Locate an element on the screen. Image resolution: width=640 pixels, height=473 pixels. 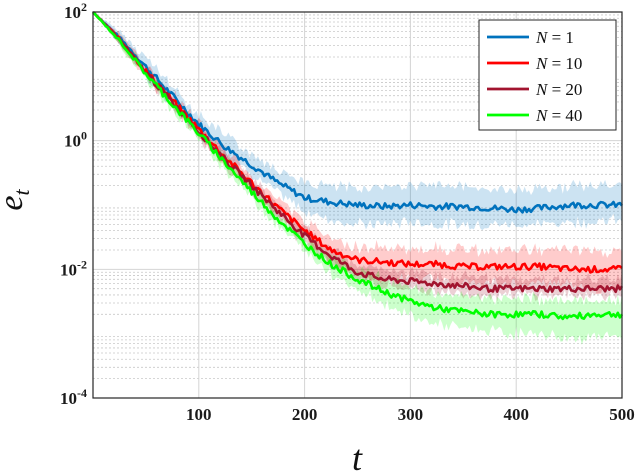
legend-label: N = 10 is located at coordinates (558, 63).